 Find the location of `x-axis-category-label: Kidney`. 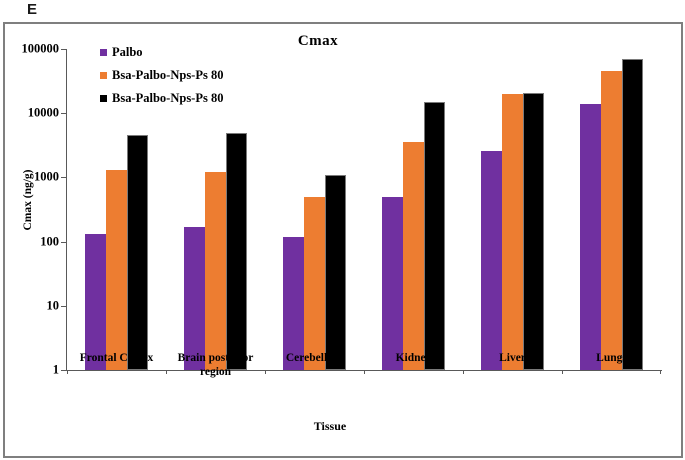

x-axis-category-label: Kidney is located at coordinates (413, 358).